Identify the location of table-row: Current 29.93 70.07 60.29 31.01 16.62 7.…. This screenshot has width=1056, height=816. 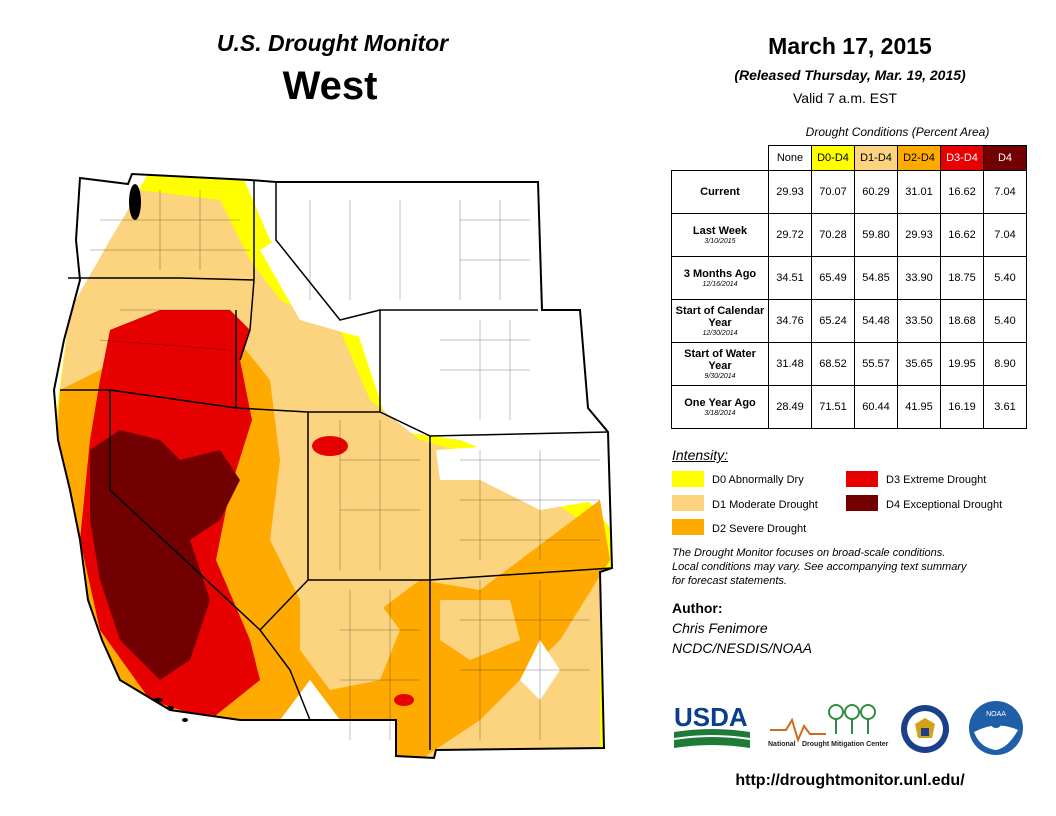
(849, 192).